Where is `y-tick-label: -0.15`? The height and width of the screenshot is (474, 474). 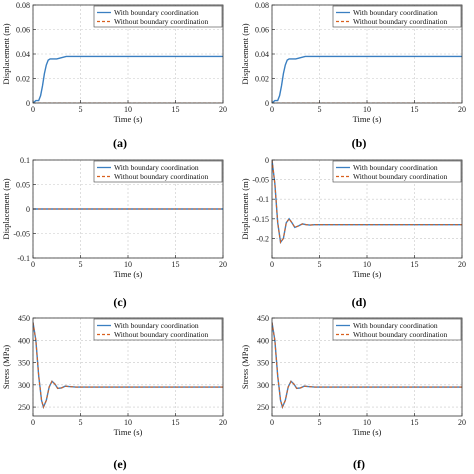
y-tick-label: -0.15 is located at coordinates (260, 219).